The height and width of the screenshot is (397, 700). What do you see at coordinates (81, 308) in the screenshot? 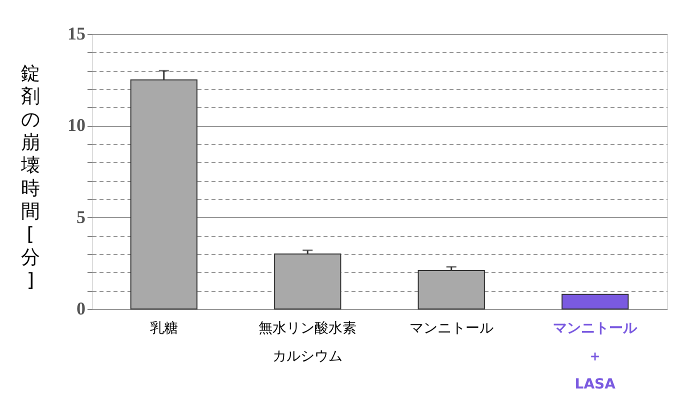
I see `y-tick-label: 0` at bounding box center [81, 308].